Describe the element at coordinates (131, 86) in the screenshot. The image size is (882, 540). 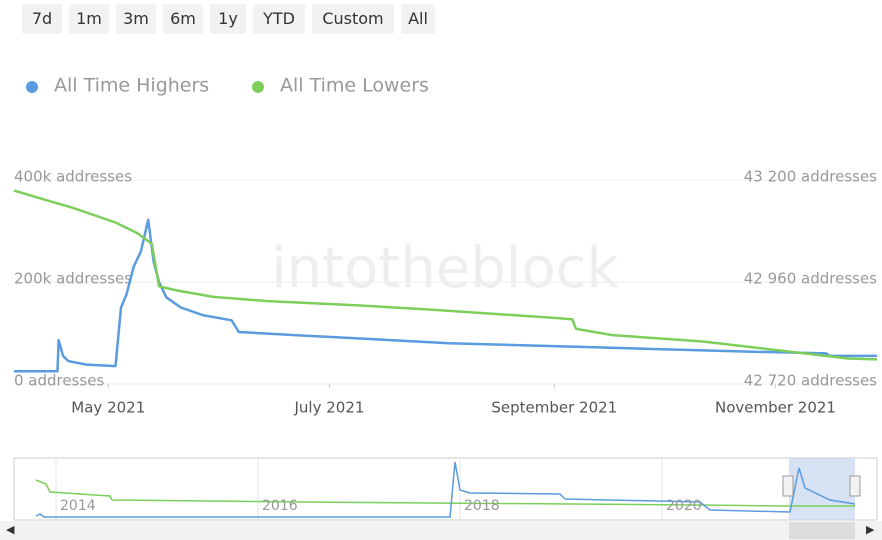
I see `legend-label: All Time Highers` at that location.